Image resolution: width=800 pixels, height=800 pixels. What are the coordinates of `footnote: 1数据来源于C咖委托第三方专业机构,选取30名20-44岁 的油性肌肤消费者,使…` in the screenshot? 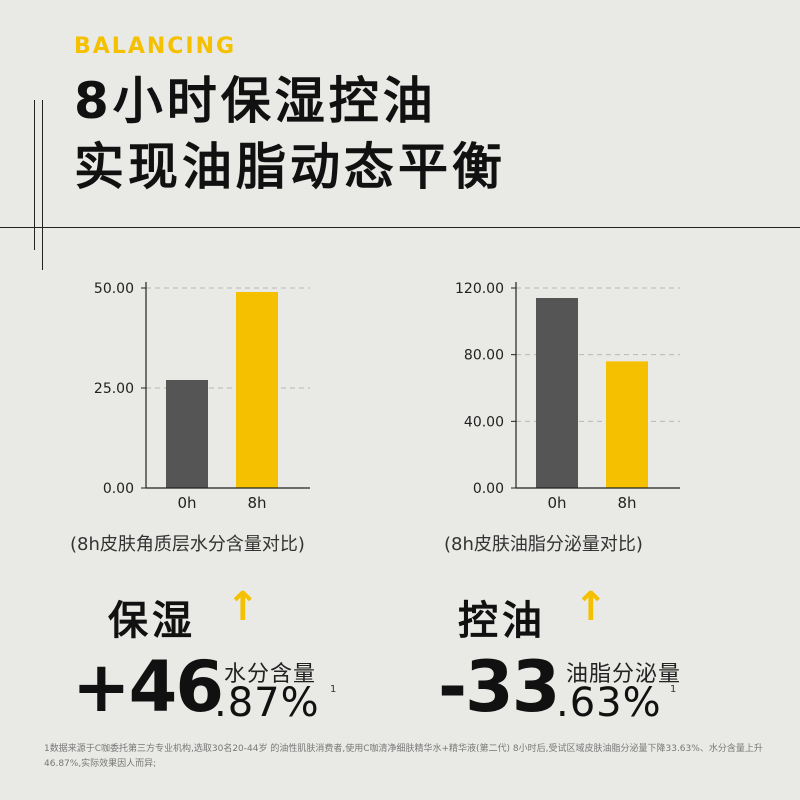 It's located at (403, 756).